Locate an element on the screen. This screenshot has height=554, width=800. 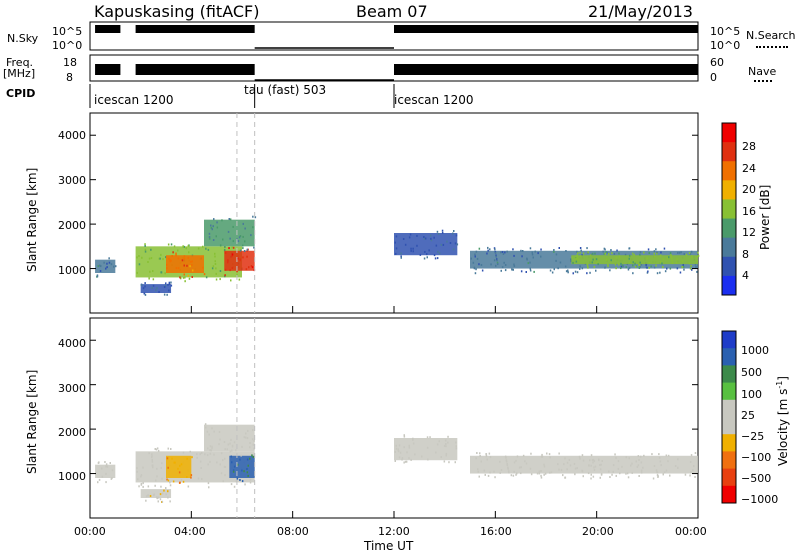
velocity-ytick-4000: 4000 is located at coordinates (72, 343).